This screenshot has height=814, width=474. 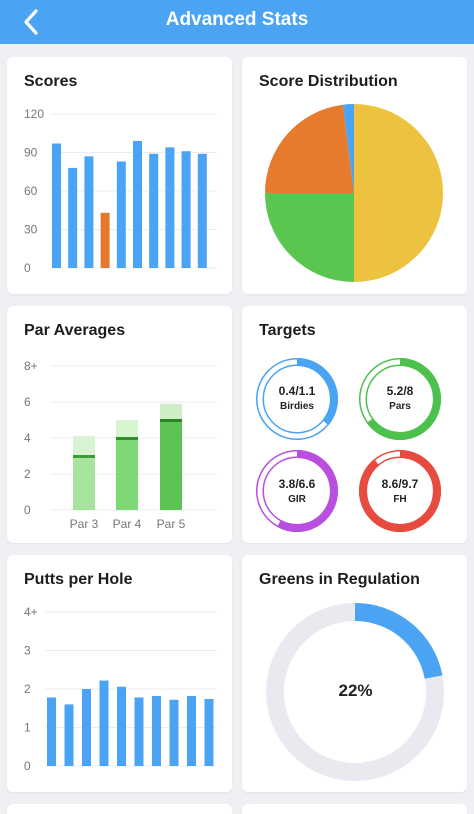 I want to click on scores-tick-label: 0, so click(x=27, y=268).